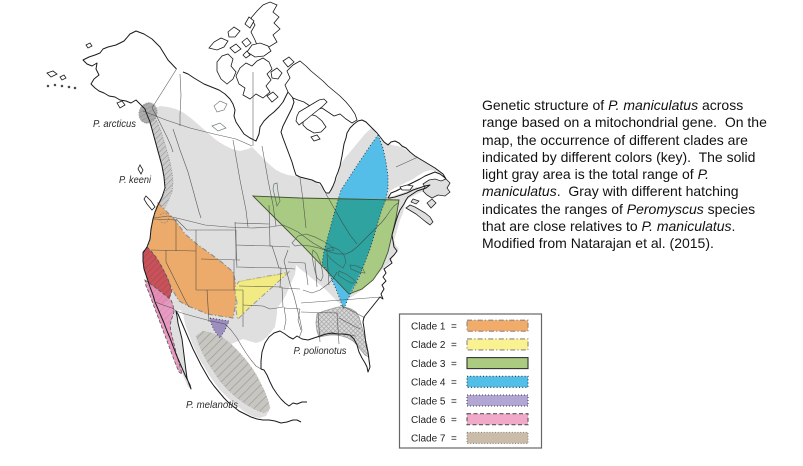 The width and height of the screenshot is (803, 466). I want to click on svg-text: P. melanotis, so click(212, 405).